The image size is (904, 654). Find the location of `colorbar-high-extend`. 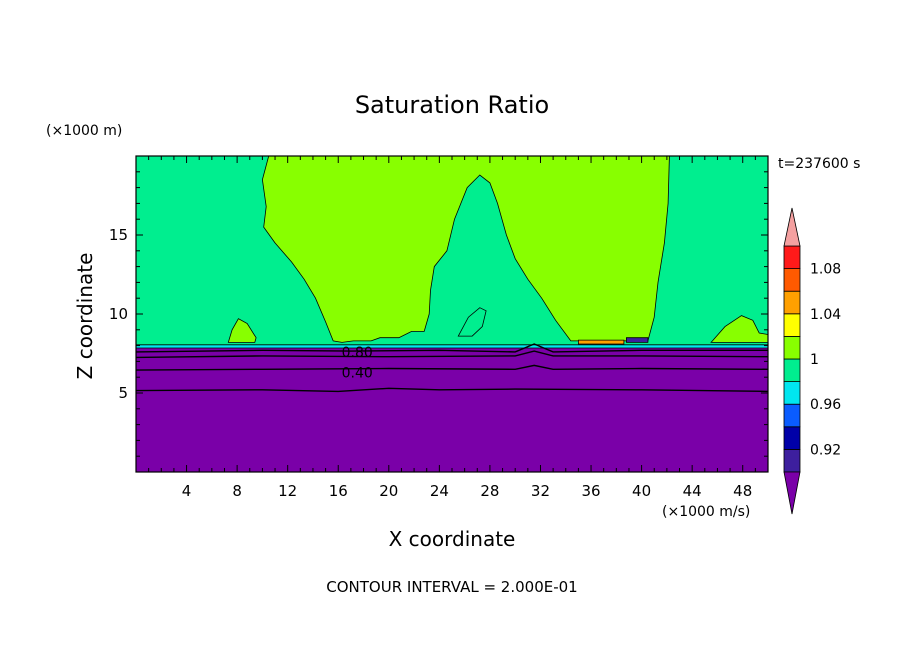

colorbar-high-extend is located at coordinates (792, 227).